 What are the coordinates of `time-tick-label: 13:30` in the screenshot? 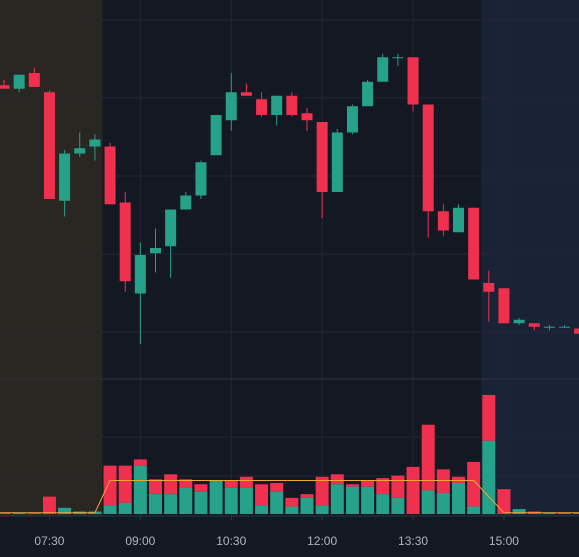 It's located at (413, 541).